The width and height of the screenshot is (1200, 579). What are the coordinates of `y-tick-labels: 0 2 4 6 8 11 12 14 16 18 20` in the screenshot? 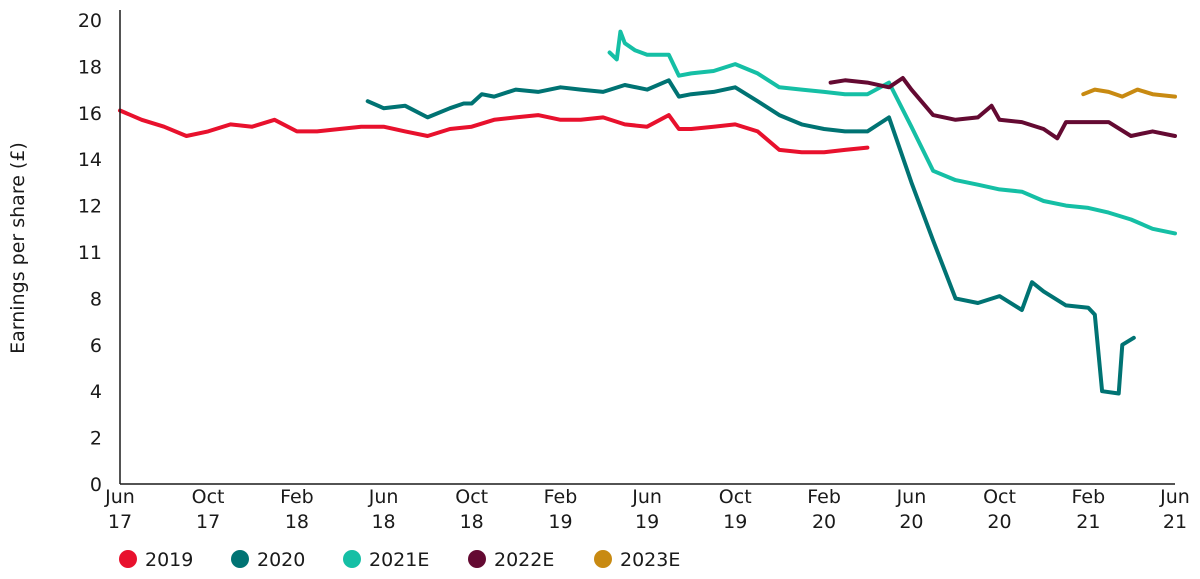 It's located at (90, 253).